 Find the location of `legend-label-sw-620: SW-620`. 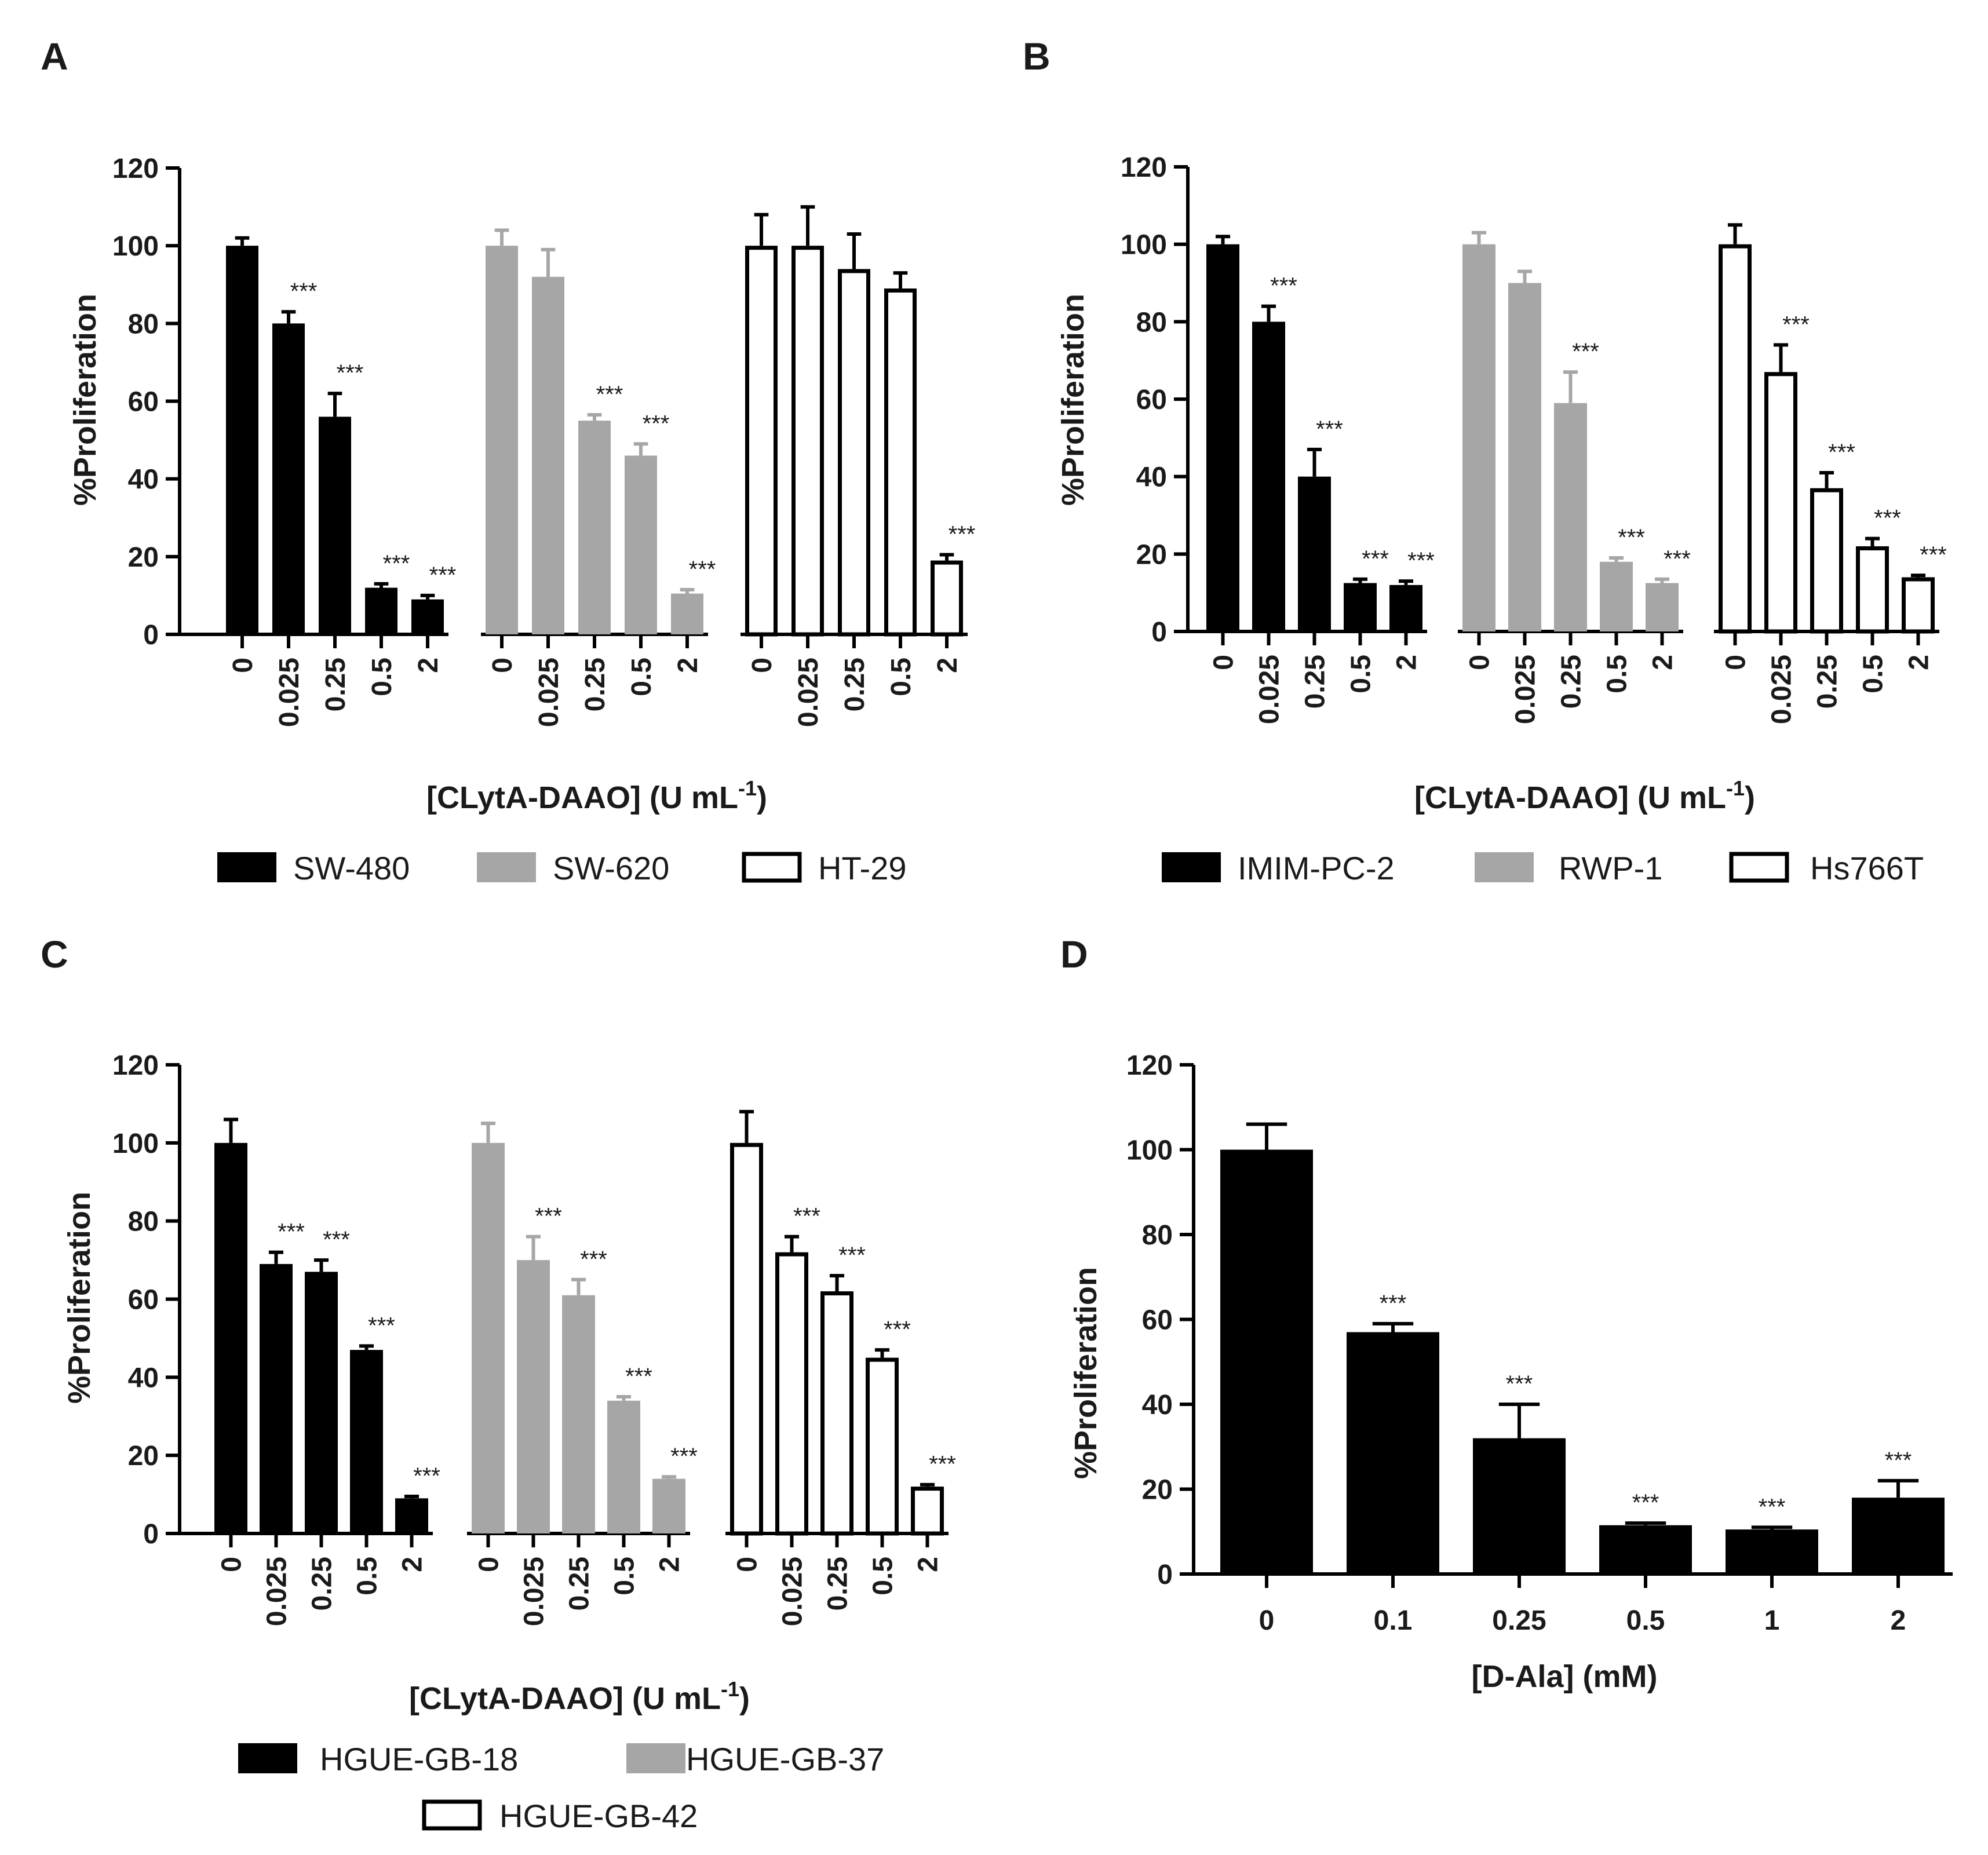

legend-label-sw-620: SW-620 is located at coordinates (611, 868).